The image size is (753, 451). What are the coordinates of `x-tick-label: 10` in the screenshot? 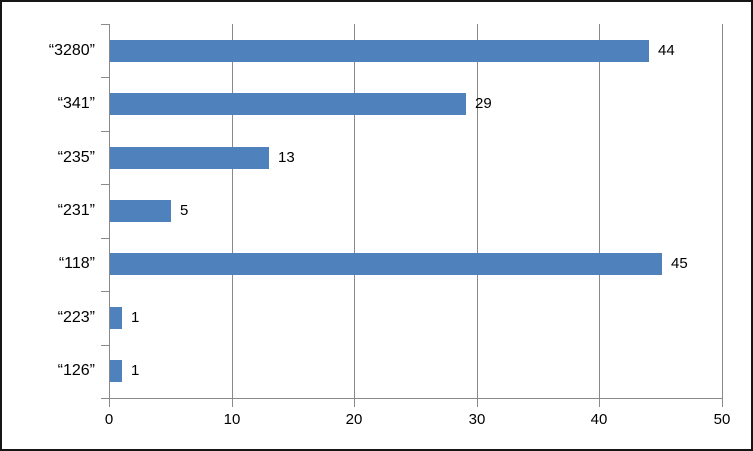 It's located at (232, 419).